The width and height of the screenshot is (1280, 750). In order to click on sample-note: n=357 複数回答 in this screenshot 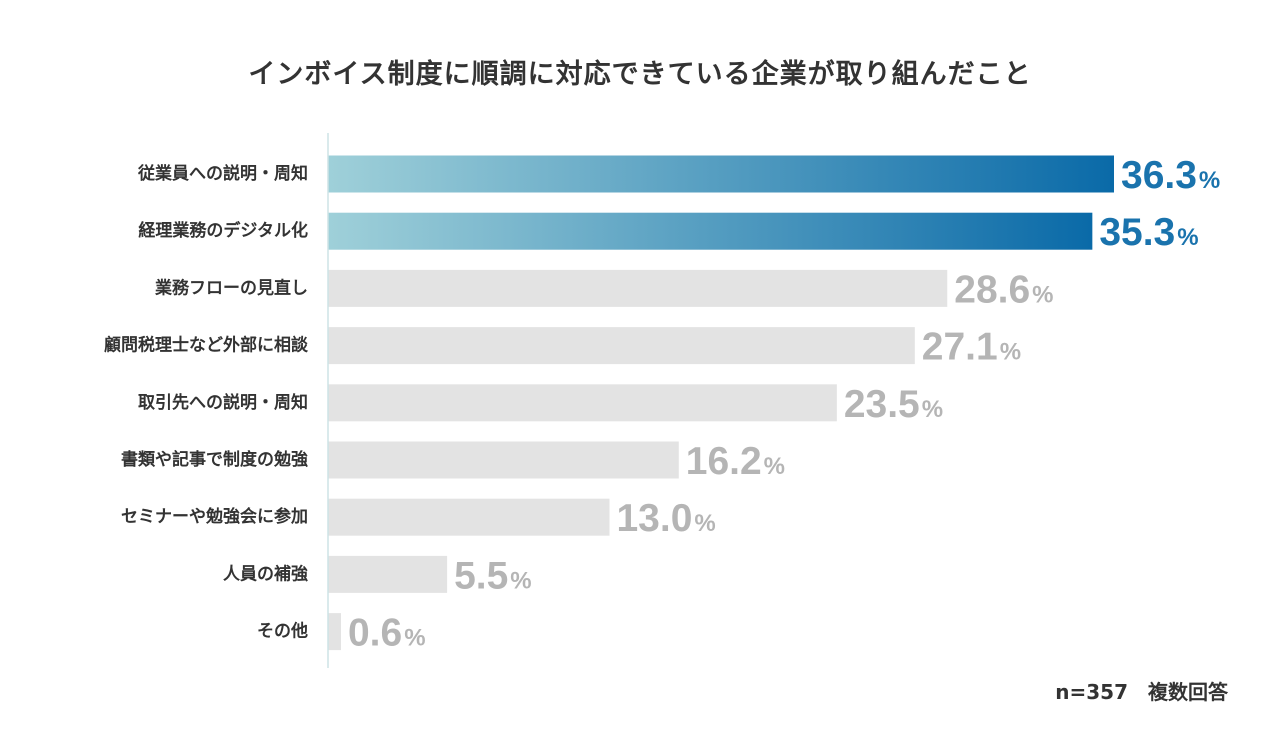, I will do `click(1141, 692)`.